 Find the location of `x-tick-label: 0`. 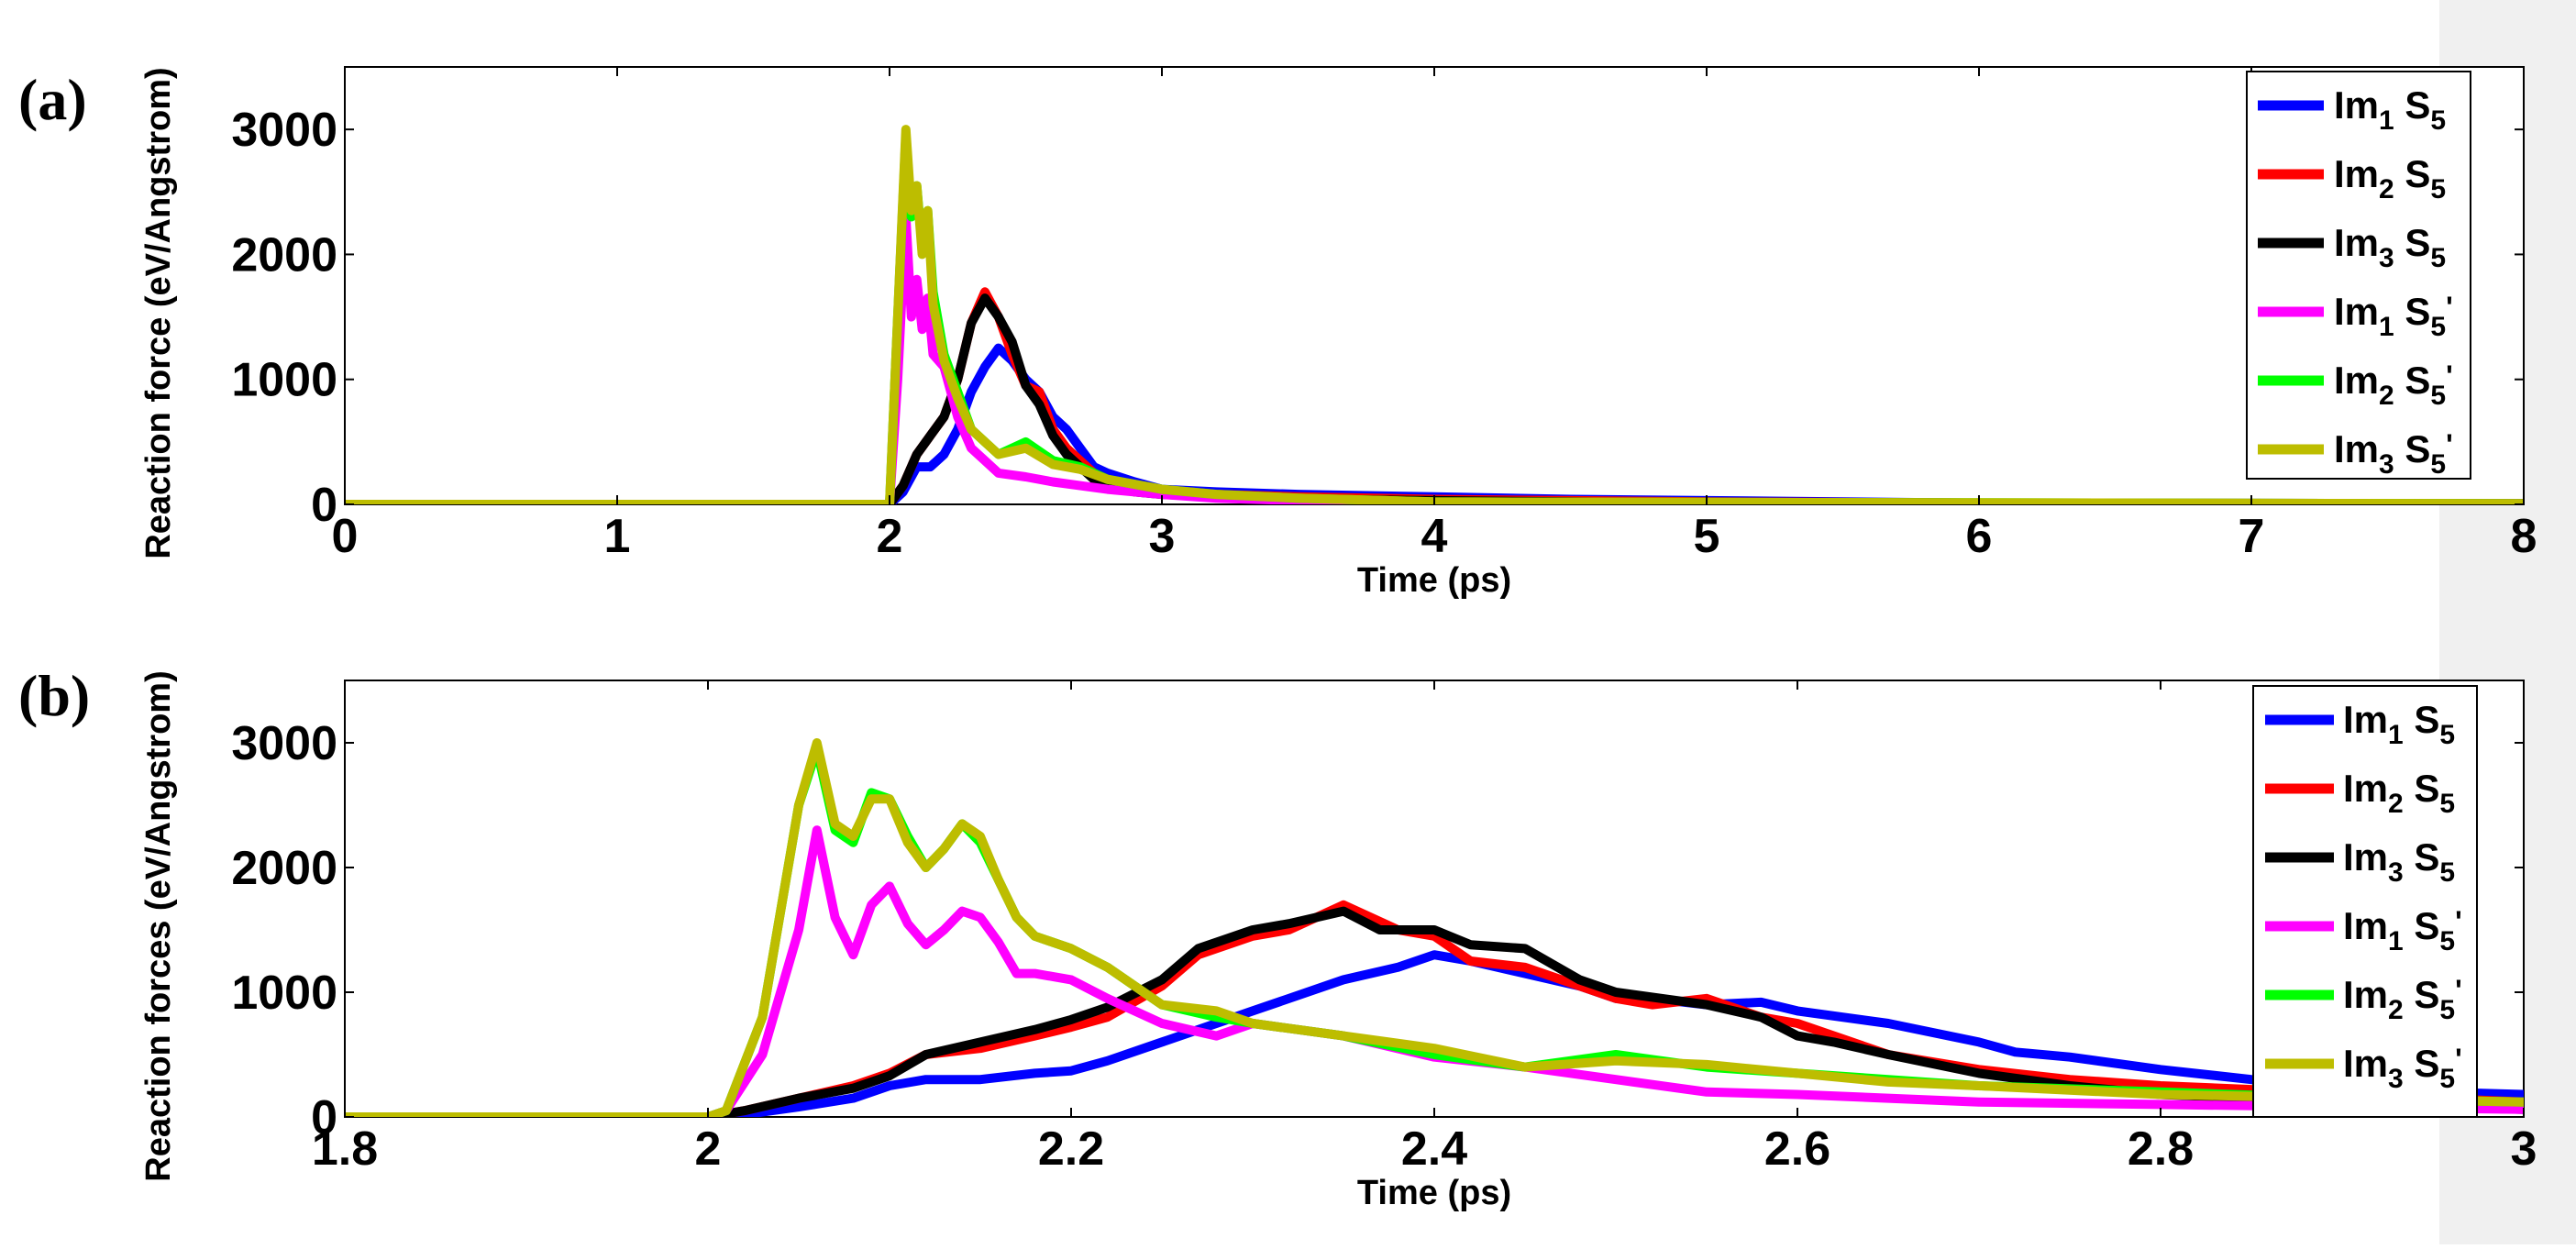

x-tick-label: 0 is located at coordinates (345, 536).